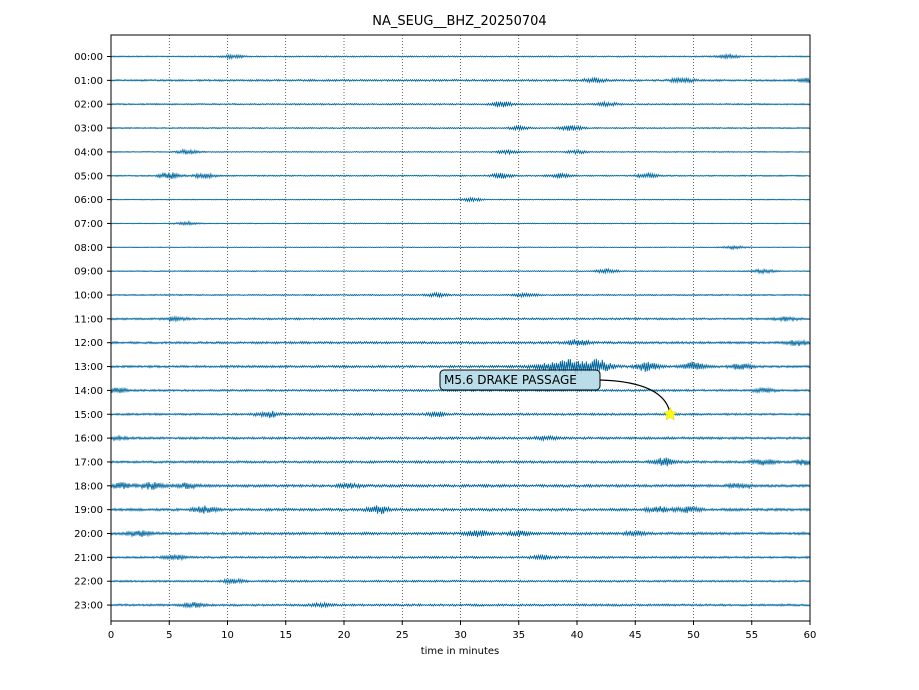 The height and width of the screenshot is (690, 919). I want to click on x-tick-label: 30, so click(460, 635).